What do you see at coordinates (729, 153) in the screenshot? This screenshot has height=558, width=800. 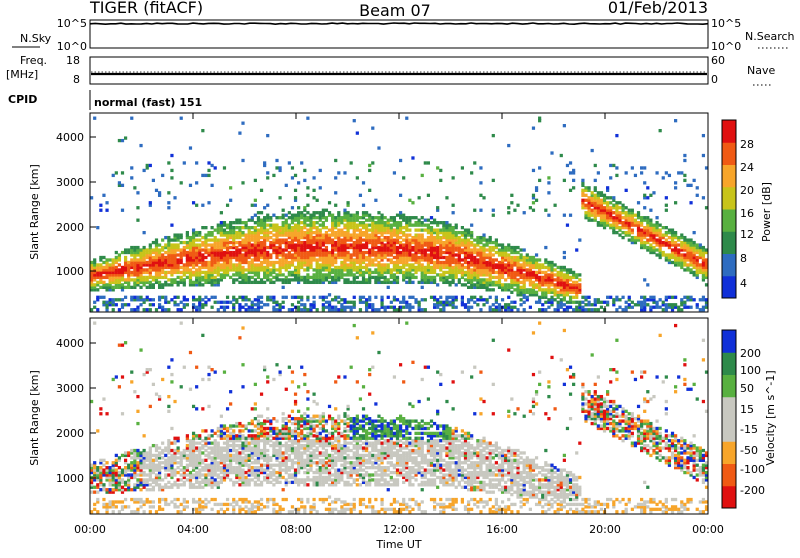 I see `power-colorbar-swatch` at bounding box center [729, 153].